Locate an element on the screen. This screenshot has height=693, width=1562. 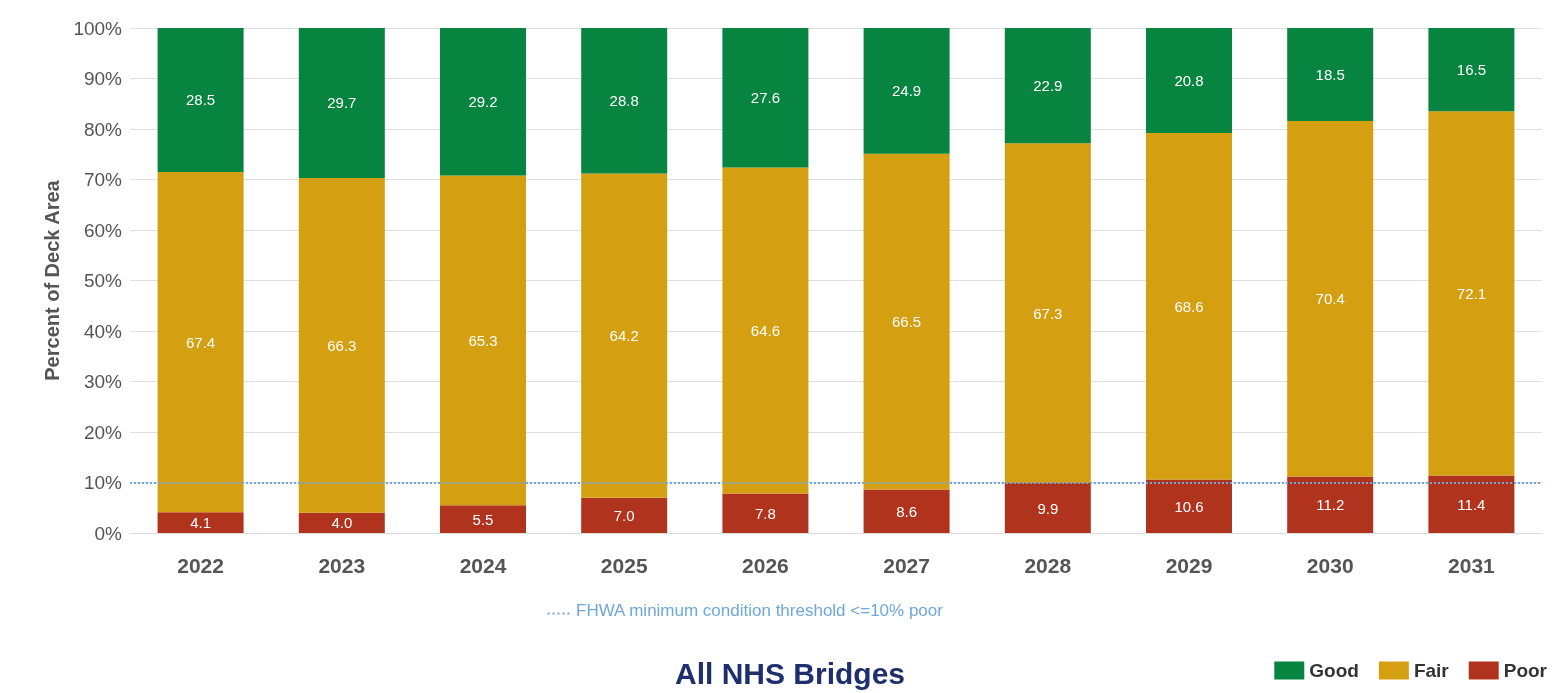
y-tick-label: 60% is located at coordinates (103, 230).